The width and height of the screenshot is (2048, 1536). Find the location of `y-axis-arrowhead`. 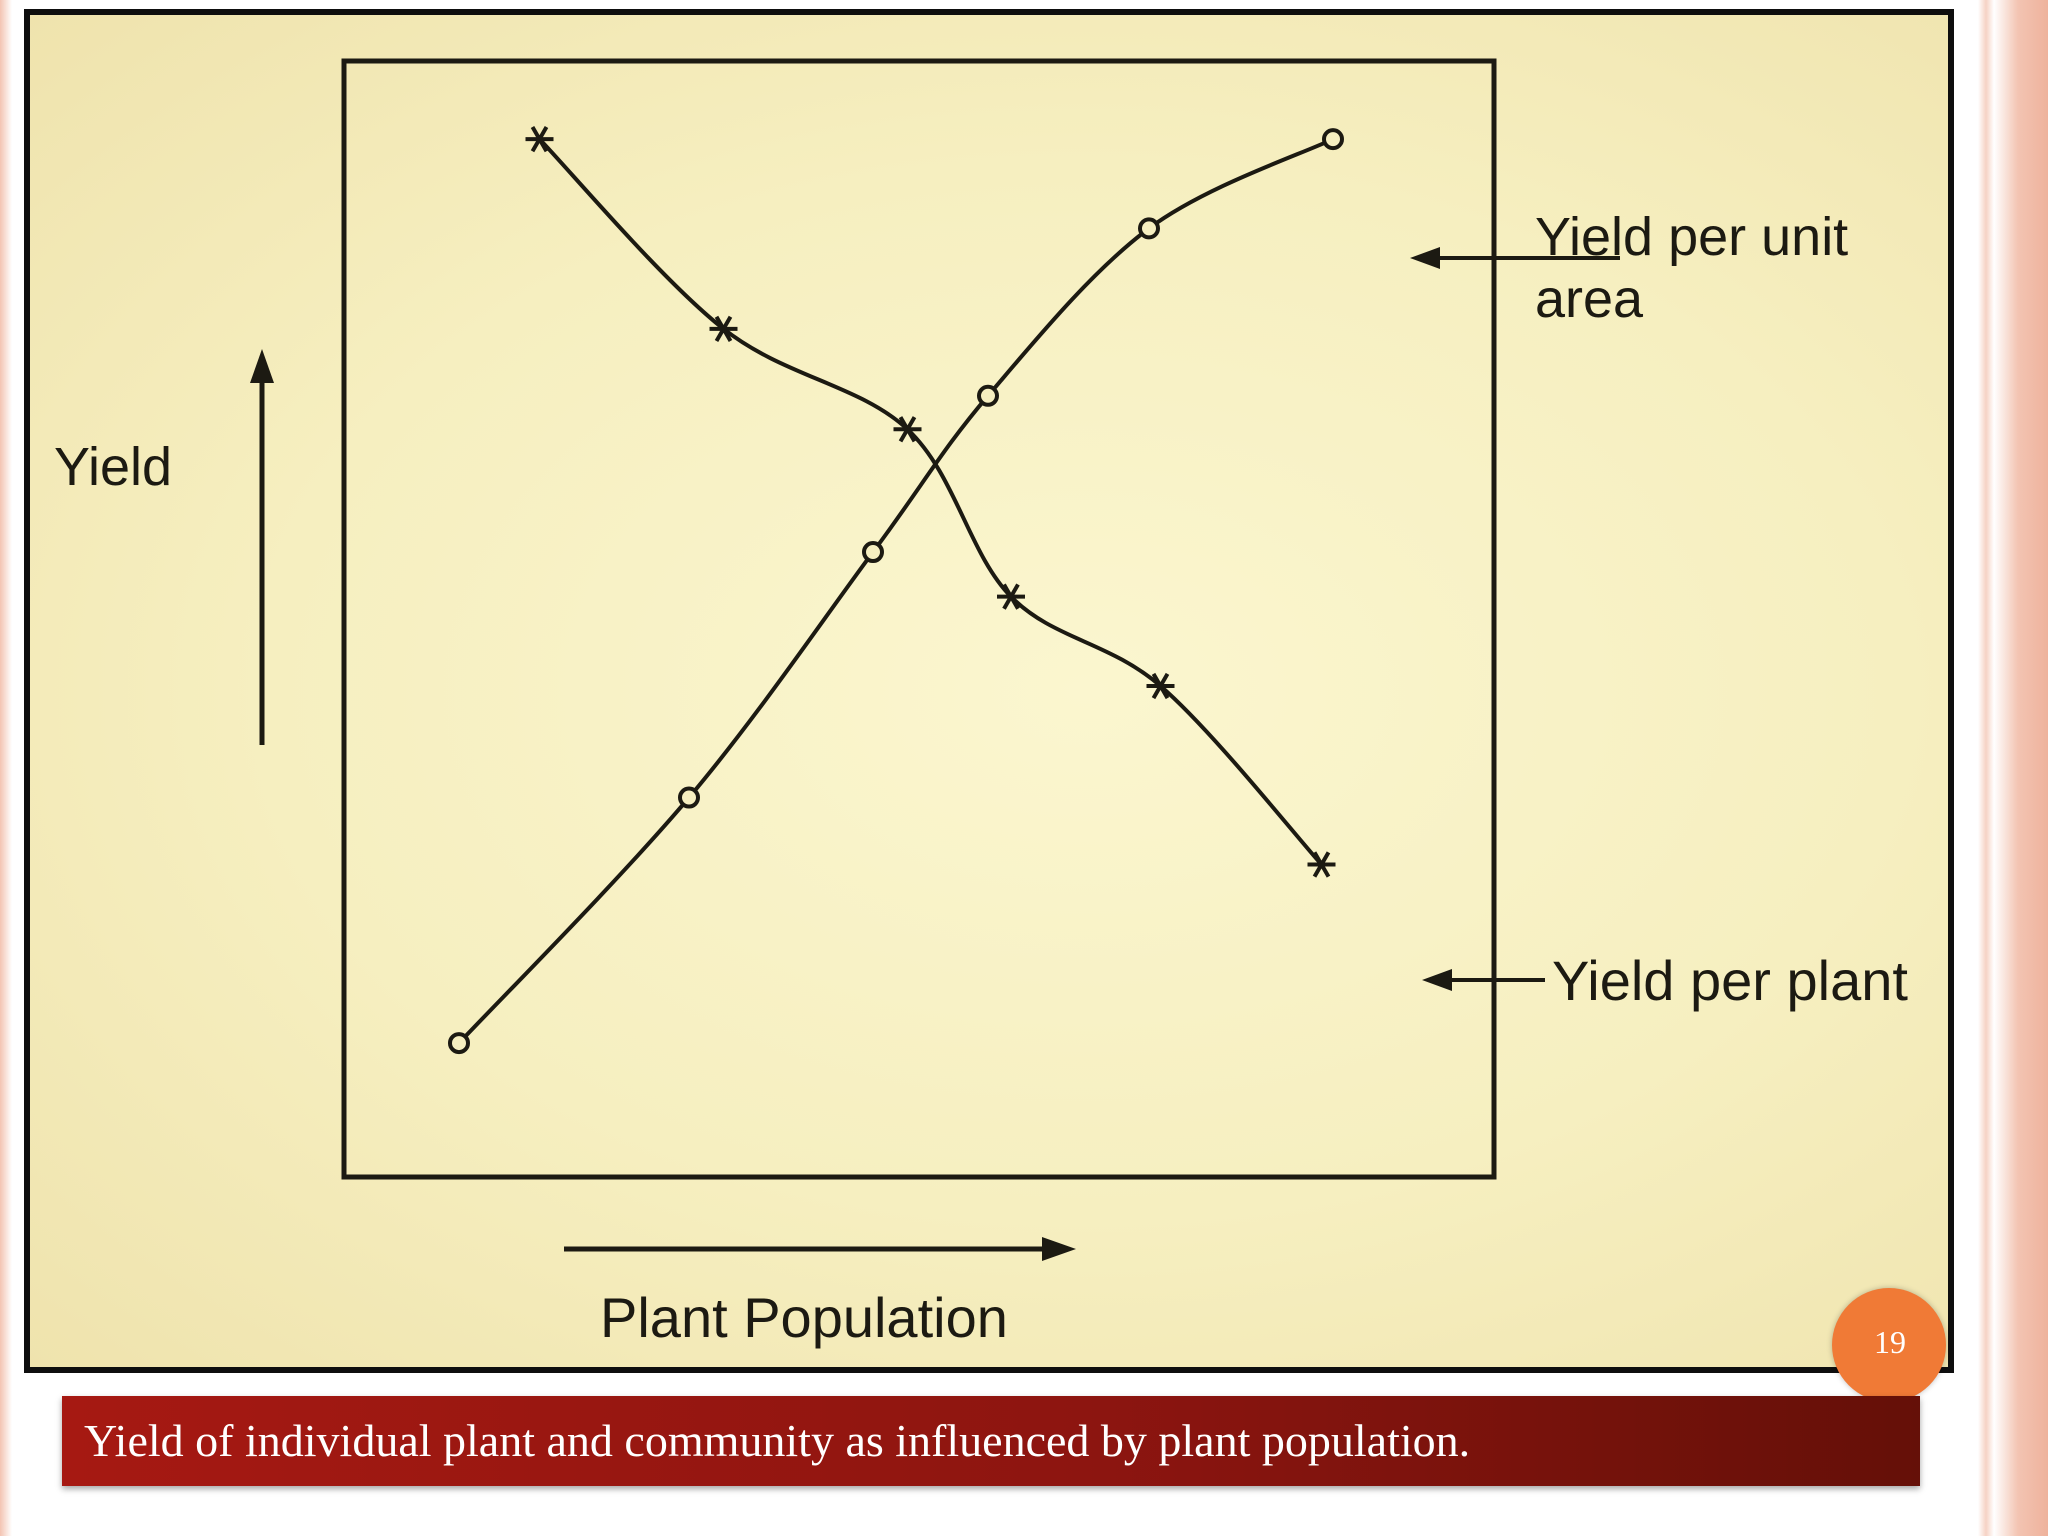

y-axis-arrowhead is located at coordinates (262, 366).